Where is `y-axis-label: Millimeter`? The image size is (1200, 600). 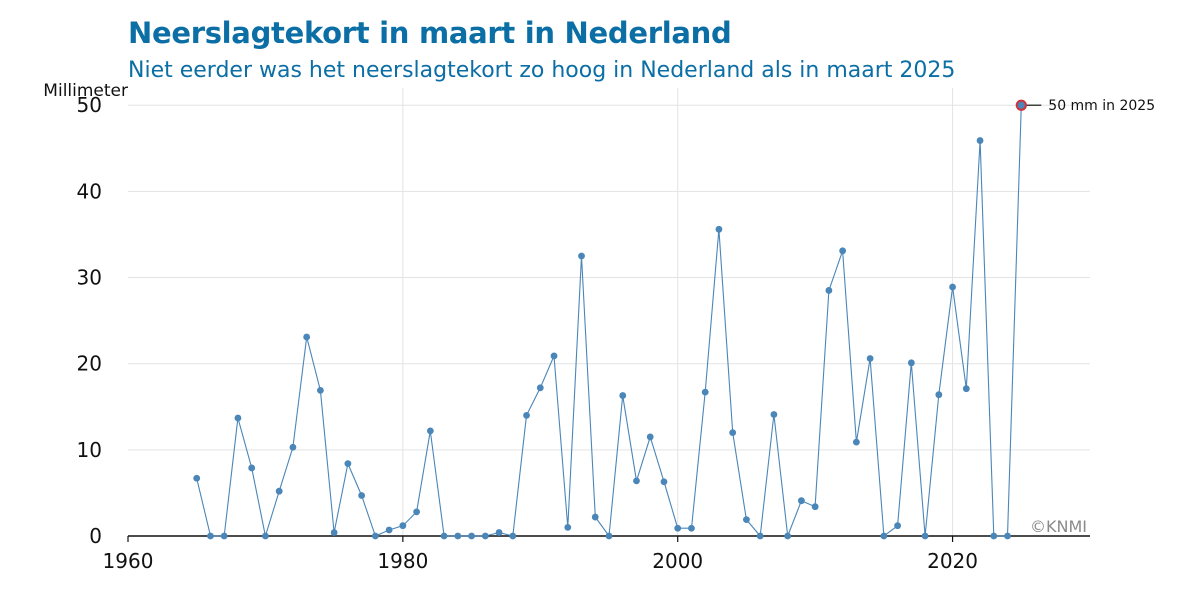 y-axis-label: Millimeter is located at coordinates (85, 91).